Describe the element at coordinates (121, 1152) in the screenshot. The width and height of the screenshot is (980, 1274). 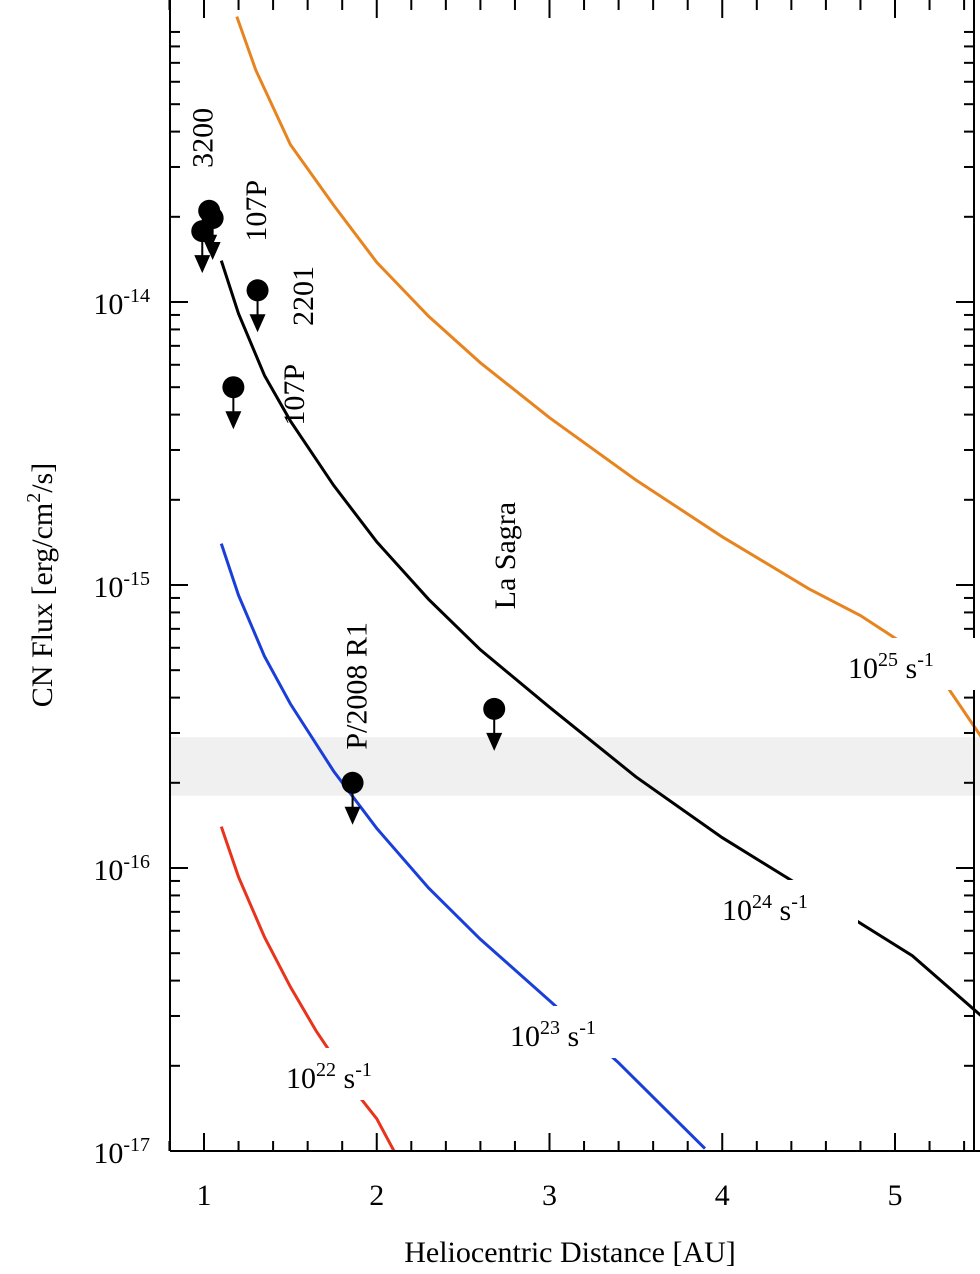
I see `y-tick-label: 10-17` at that location.